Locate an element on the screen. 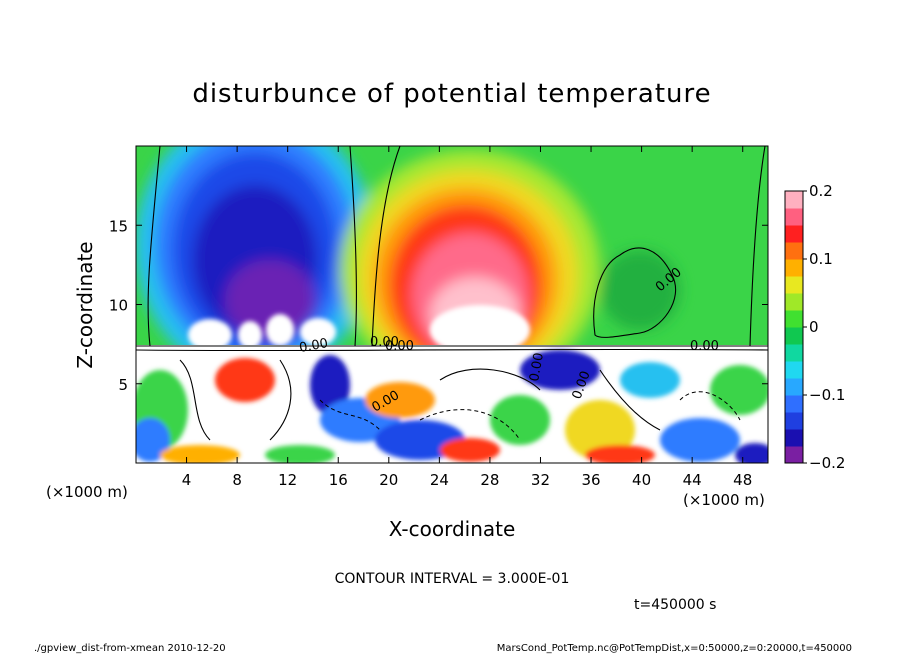 This screenshot has height=654, width=904. x-tick-label: 16 is located at coordinates (338, 480).